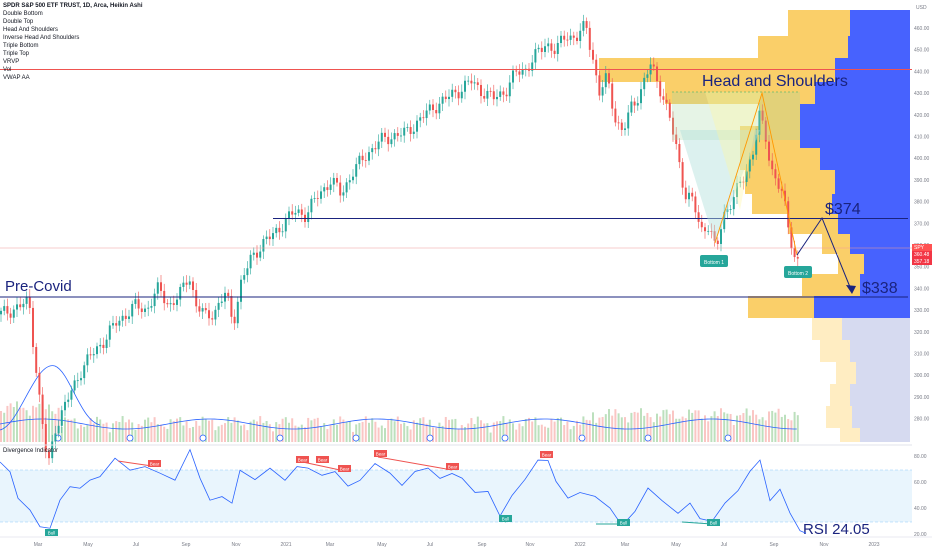  What do you see at coordinates (922, 51) in the screenshot?
I see `price-tick: 450.00` at bounding box center [922, 51].